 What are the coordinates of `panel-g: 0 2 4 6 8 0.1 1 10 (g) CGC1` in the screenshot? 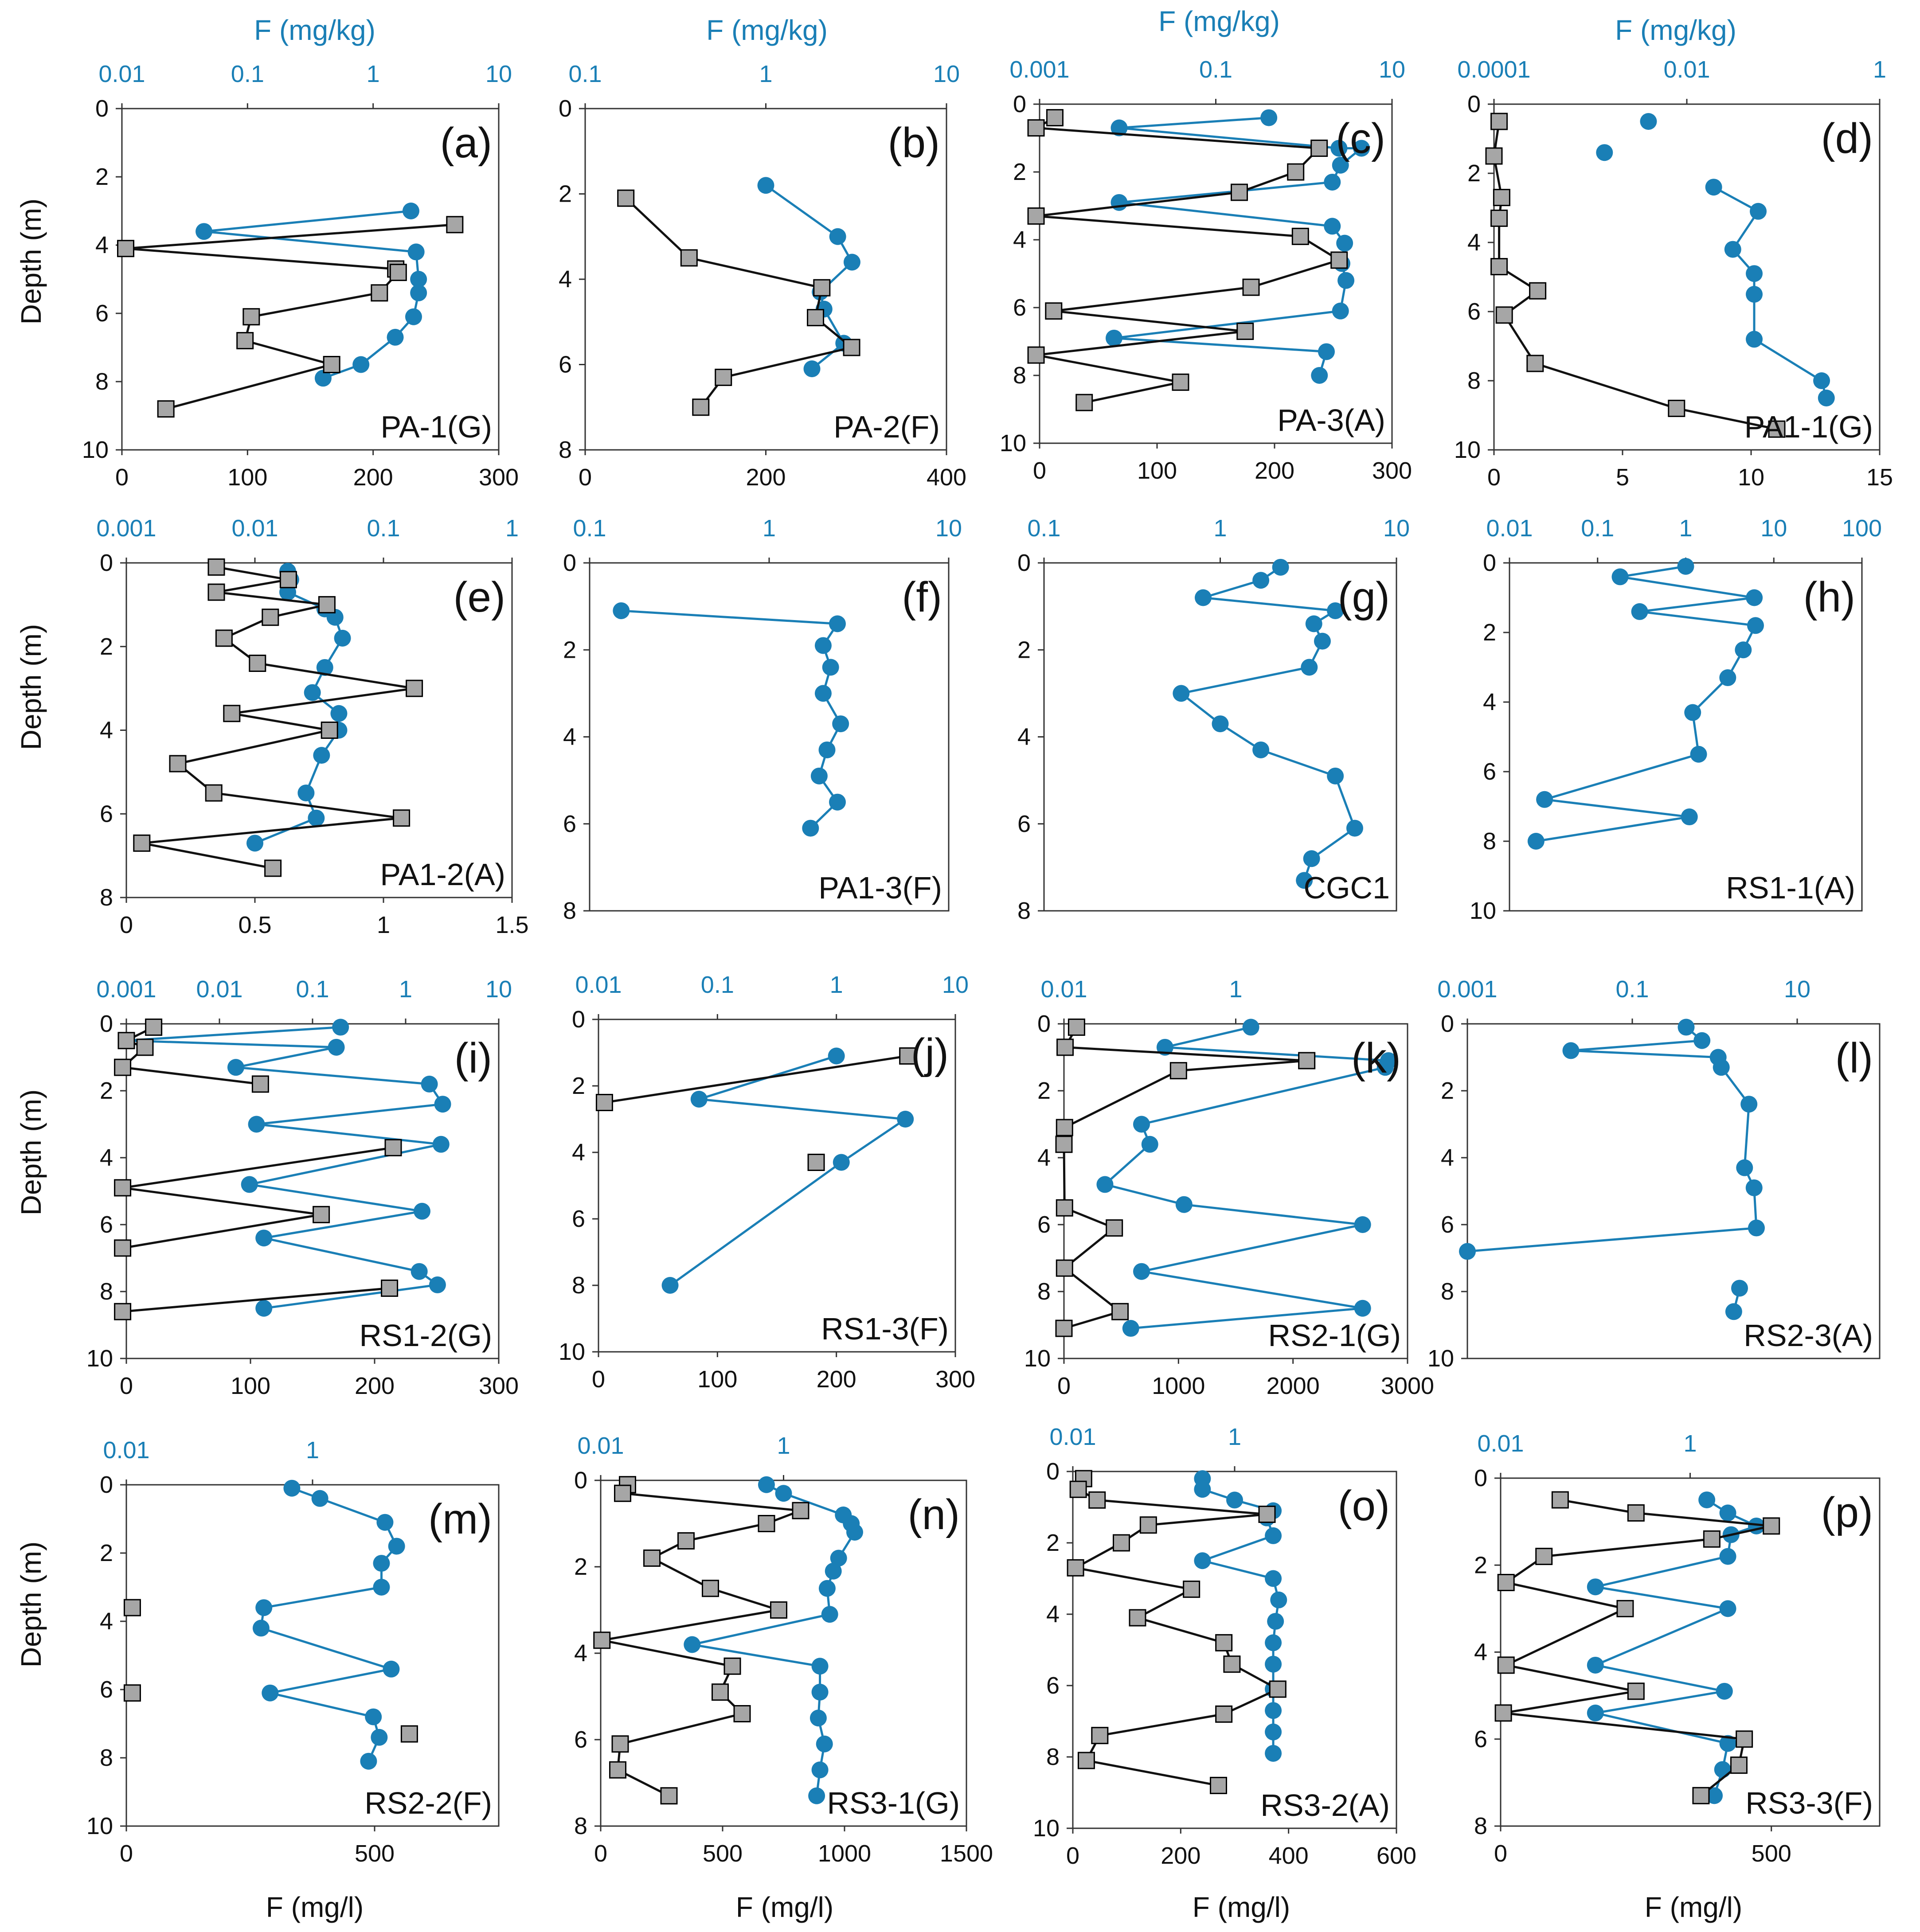 It's located at (1213, 719).